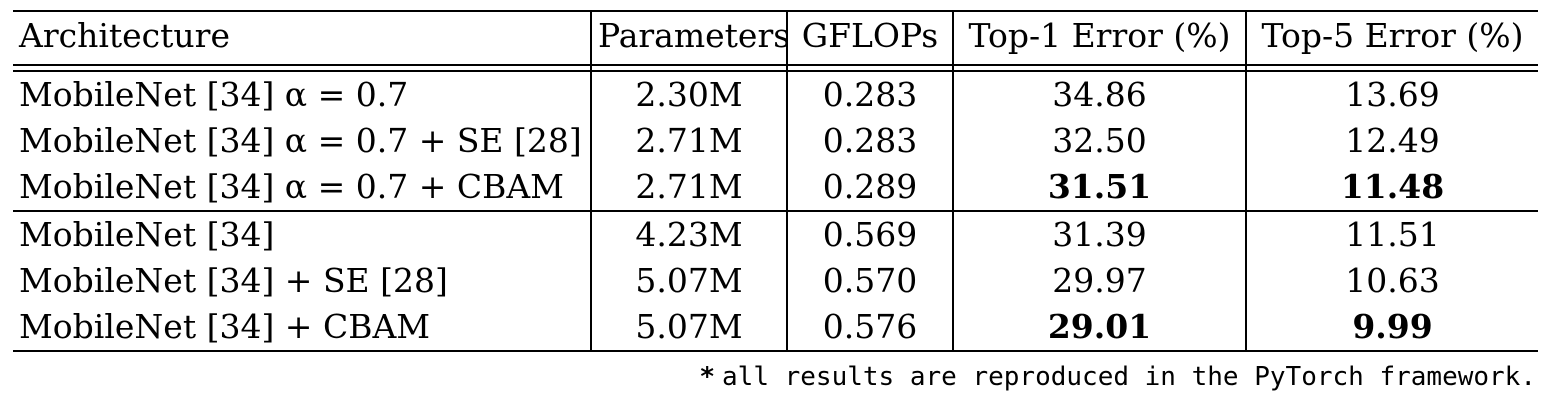 The width and height of the screenshot is (1549, 403). I want to click on cell-top1-error: 31.39, so click(1100, 234).